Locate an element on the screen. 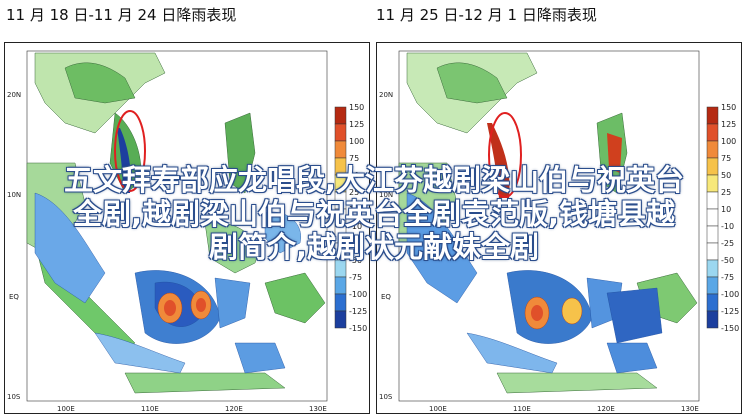 This screenshot has height=419, width=748. panel-title-left: 11 月 18 日-11 月 24 日降雨表现 is located at coordinates (121, 15).